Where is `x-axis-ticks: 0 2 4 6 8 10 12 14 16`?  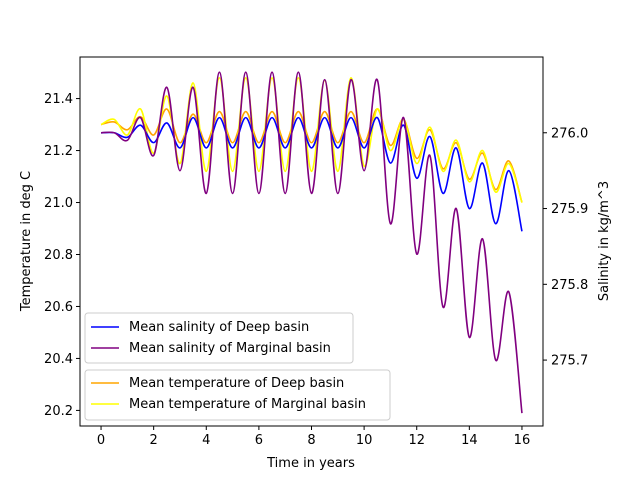
x-axis-ticks: 0 2 4 6 8 10 12 14 16 is located at coordinates (313, 437).